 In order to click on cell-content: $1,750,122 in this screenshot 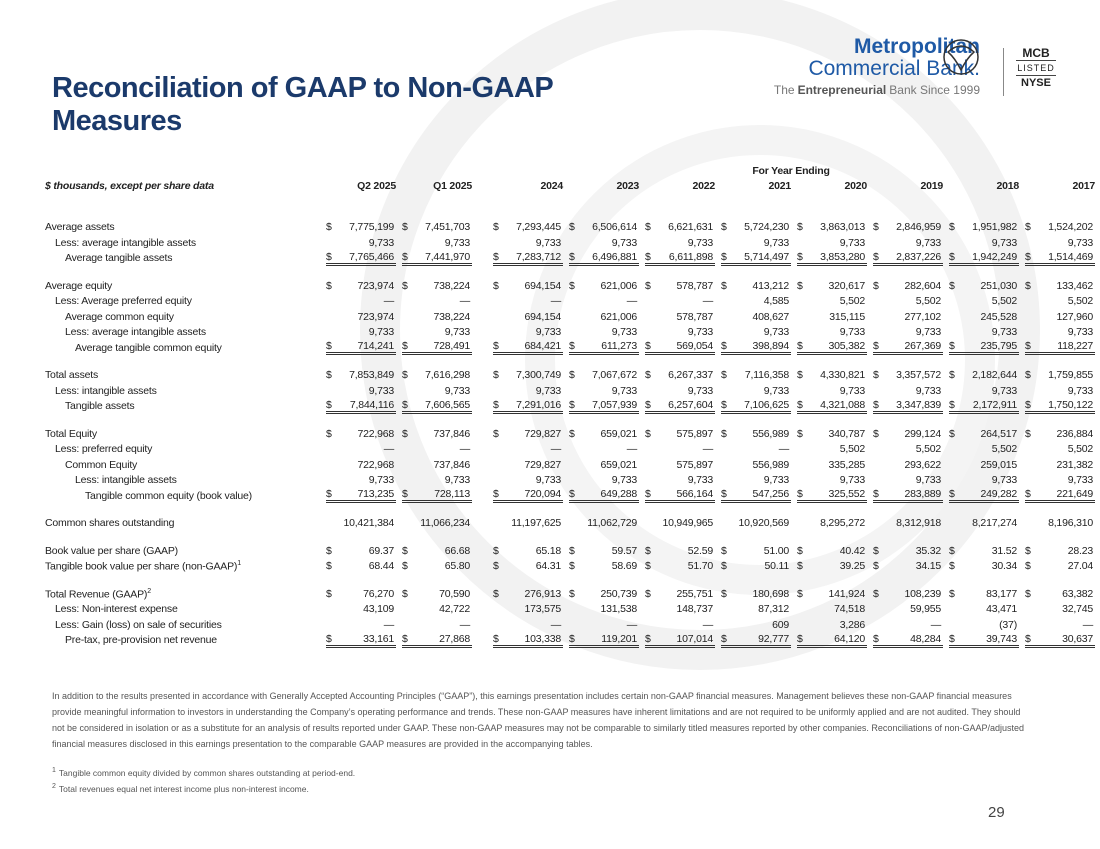, I will do `click(1060, 406)`.